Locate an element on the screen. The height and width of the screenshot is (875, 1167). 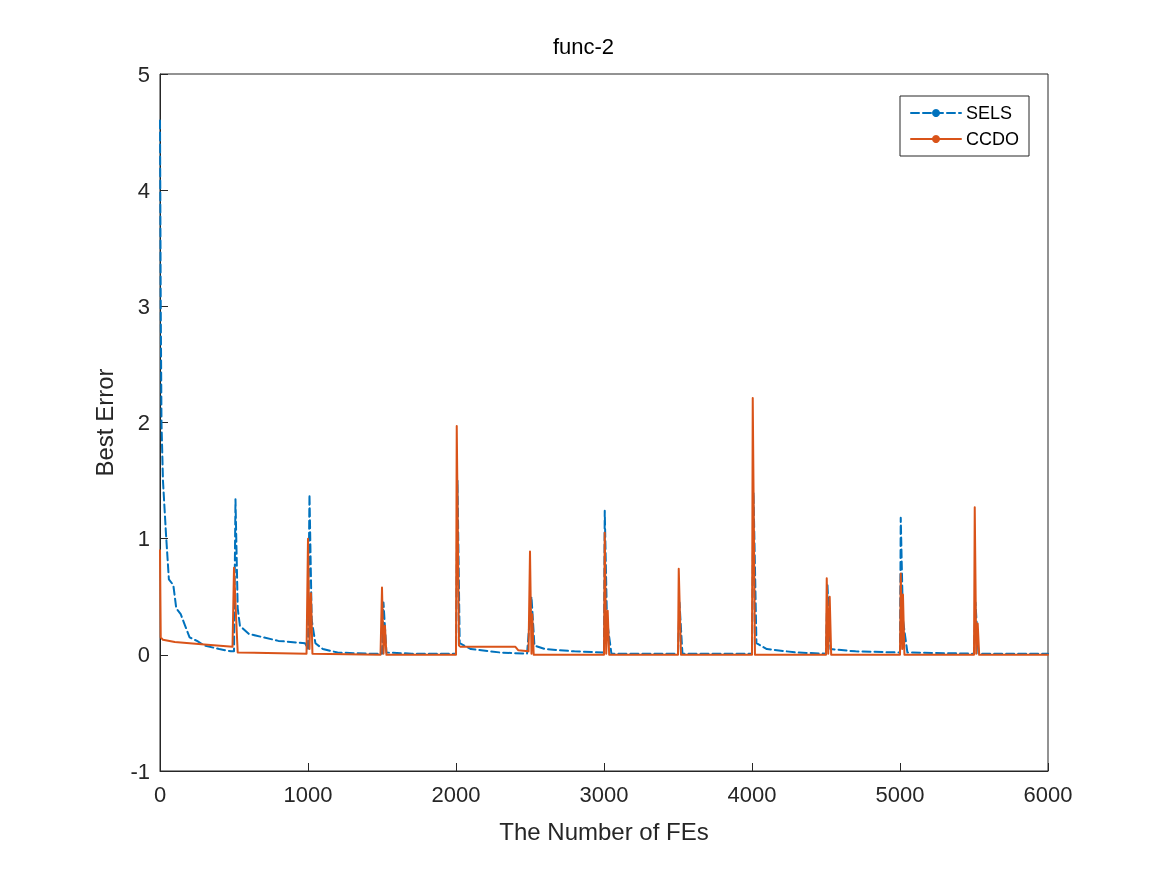
y-tick-label: -1 is located at coordinates (140, 771).